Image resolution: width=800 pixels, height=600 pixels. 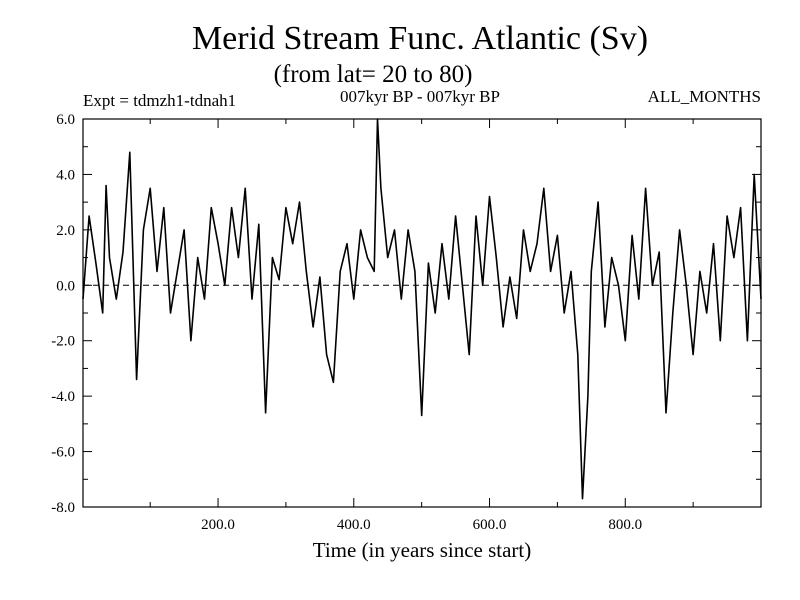 I want to click on y-tick-label: -2.0, so click(x=63, y=342).